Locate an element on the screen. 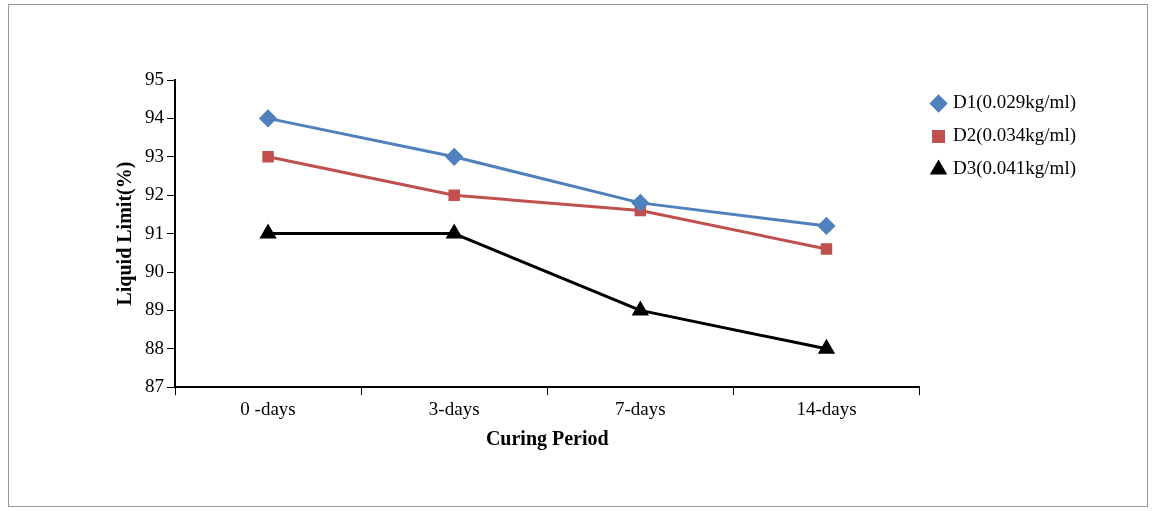 Image resolution: width=1156 pixels, height=511 pixels. x-axis-title: Curing Period is located at coordinates (547, 439).